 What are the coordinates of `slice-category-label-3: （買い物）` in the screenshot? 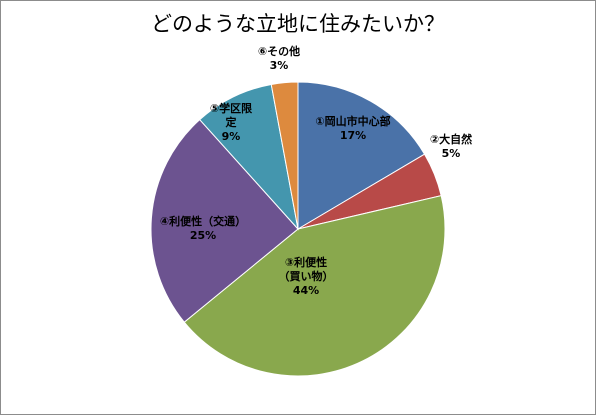 It's located at (306, 276).